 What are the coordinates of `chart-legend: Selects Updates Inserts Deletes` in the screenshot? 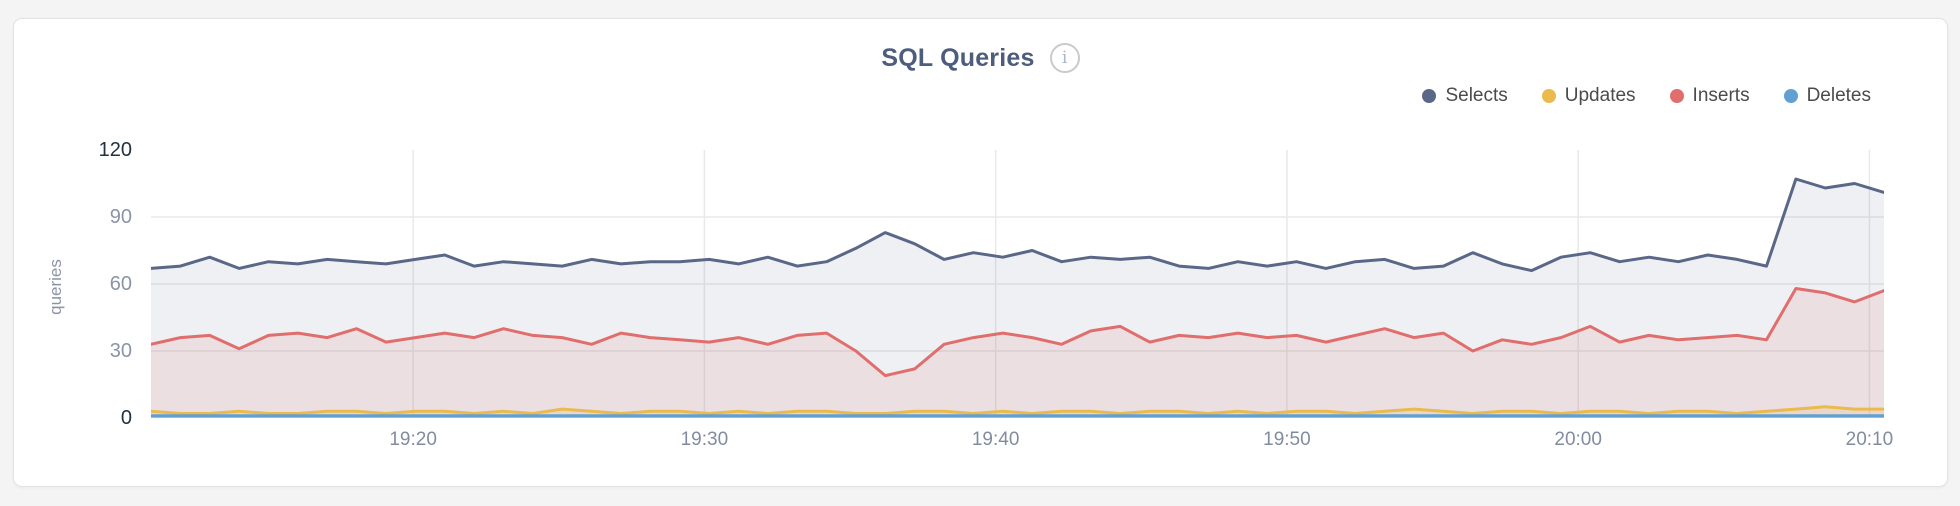 It's located at (1646, 96).